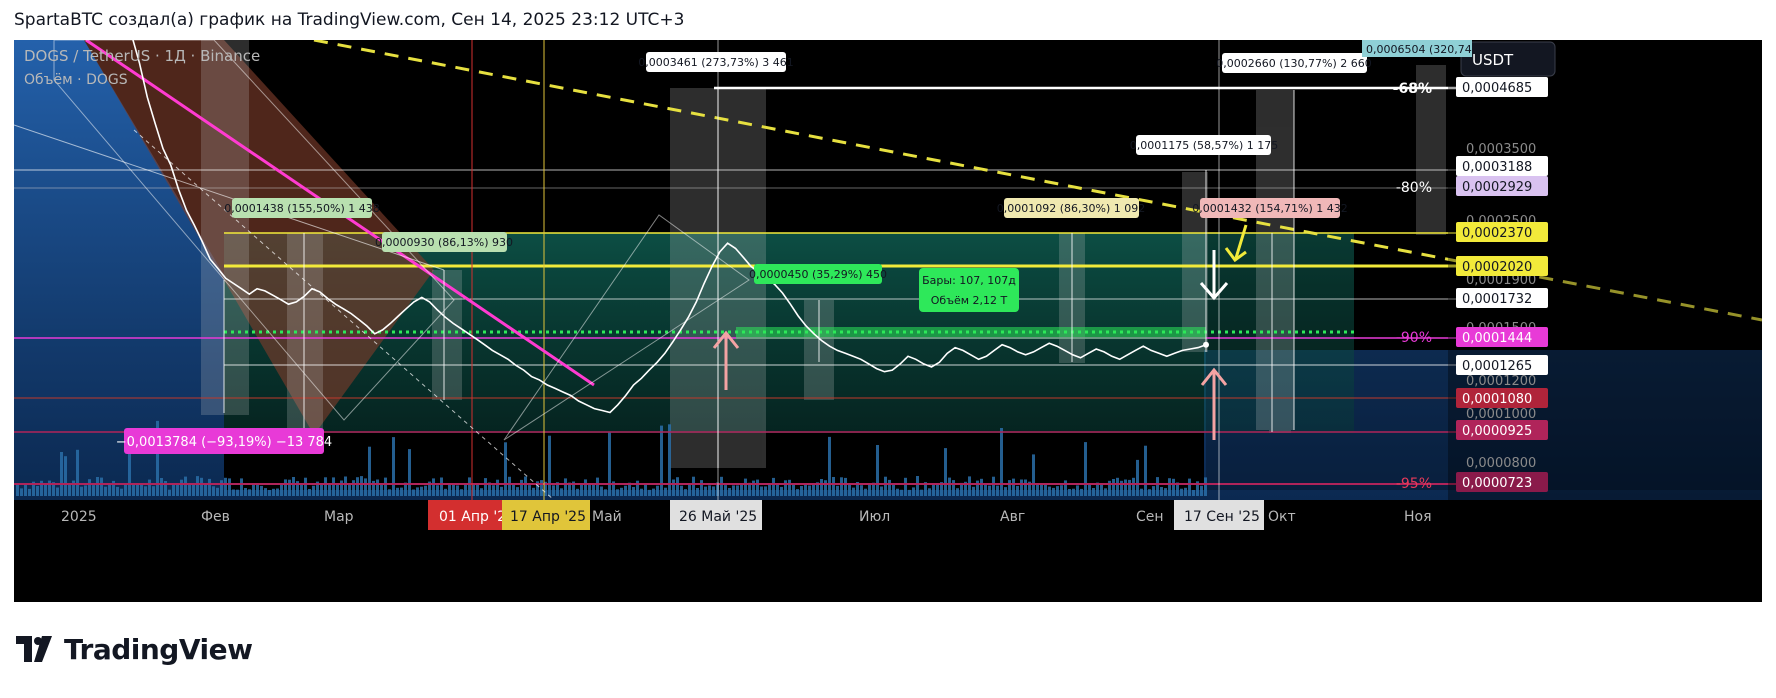  Describe the element at coordinates (1502, 166) in the screenshot. I see `price-tag: 0,0003188` at that location.